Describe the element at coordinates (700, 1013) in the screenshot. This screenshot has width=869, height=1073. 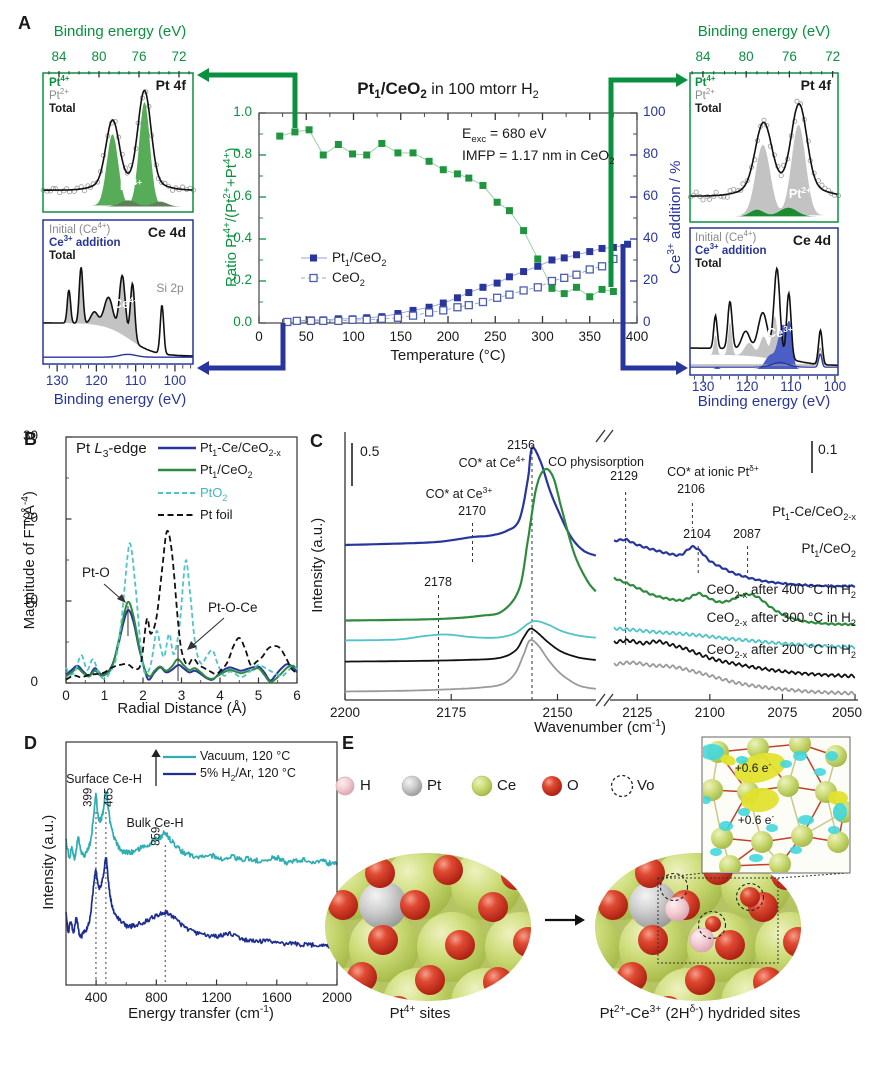
I see `caption-hydrided-sites: Pt2+-Ce3+ (2Hδ-) hydrided sites` at that location.